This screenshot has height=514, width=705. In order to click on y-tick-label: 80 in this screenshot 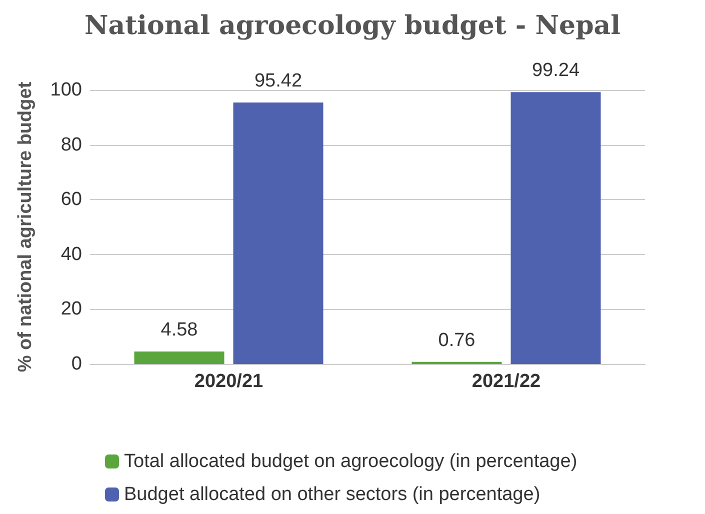, I will do `click(71, 145)`.